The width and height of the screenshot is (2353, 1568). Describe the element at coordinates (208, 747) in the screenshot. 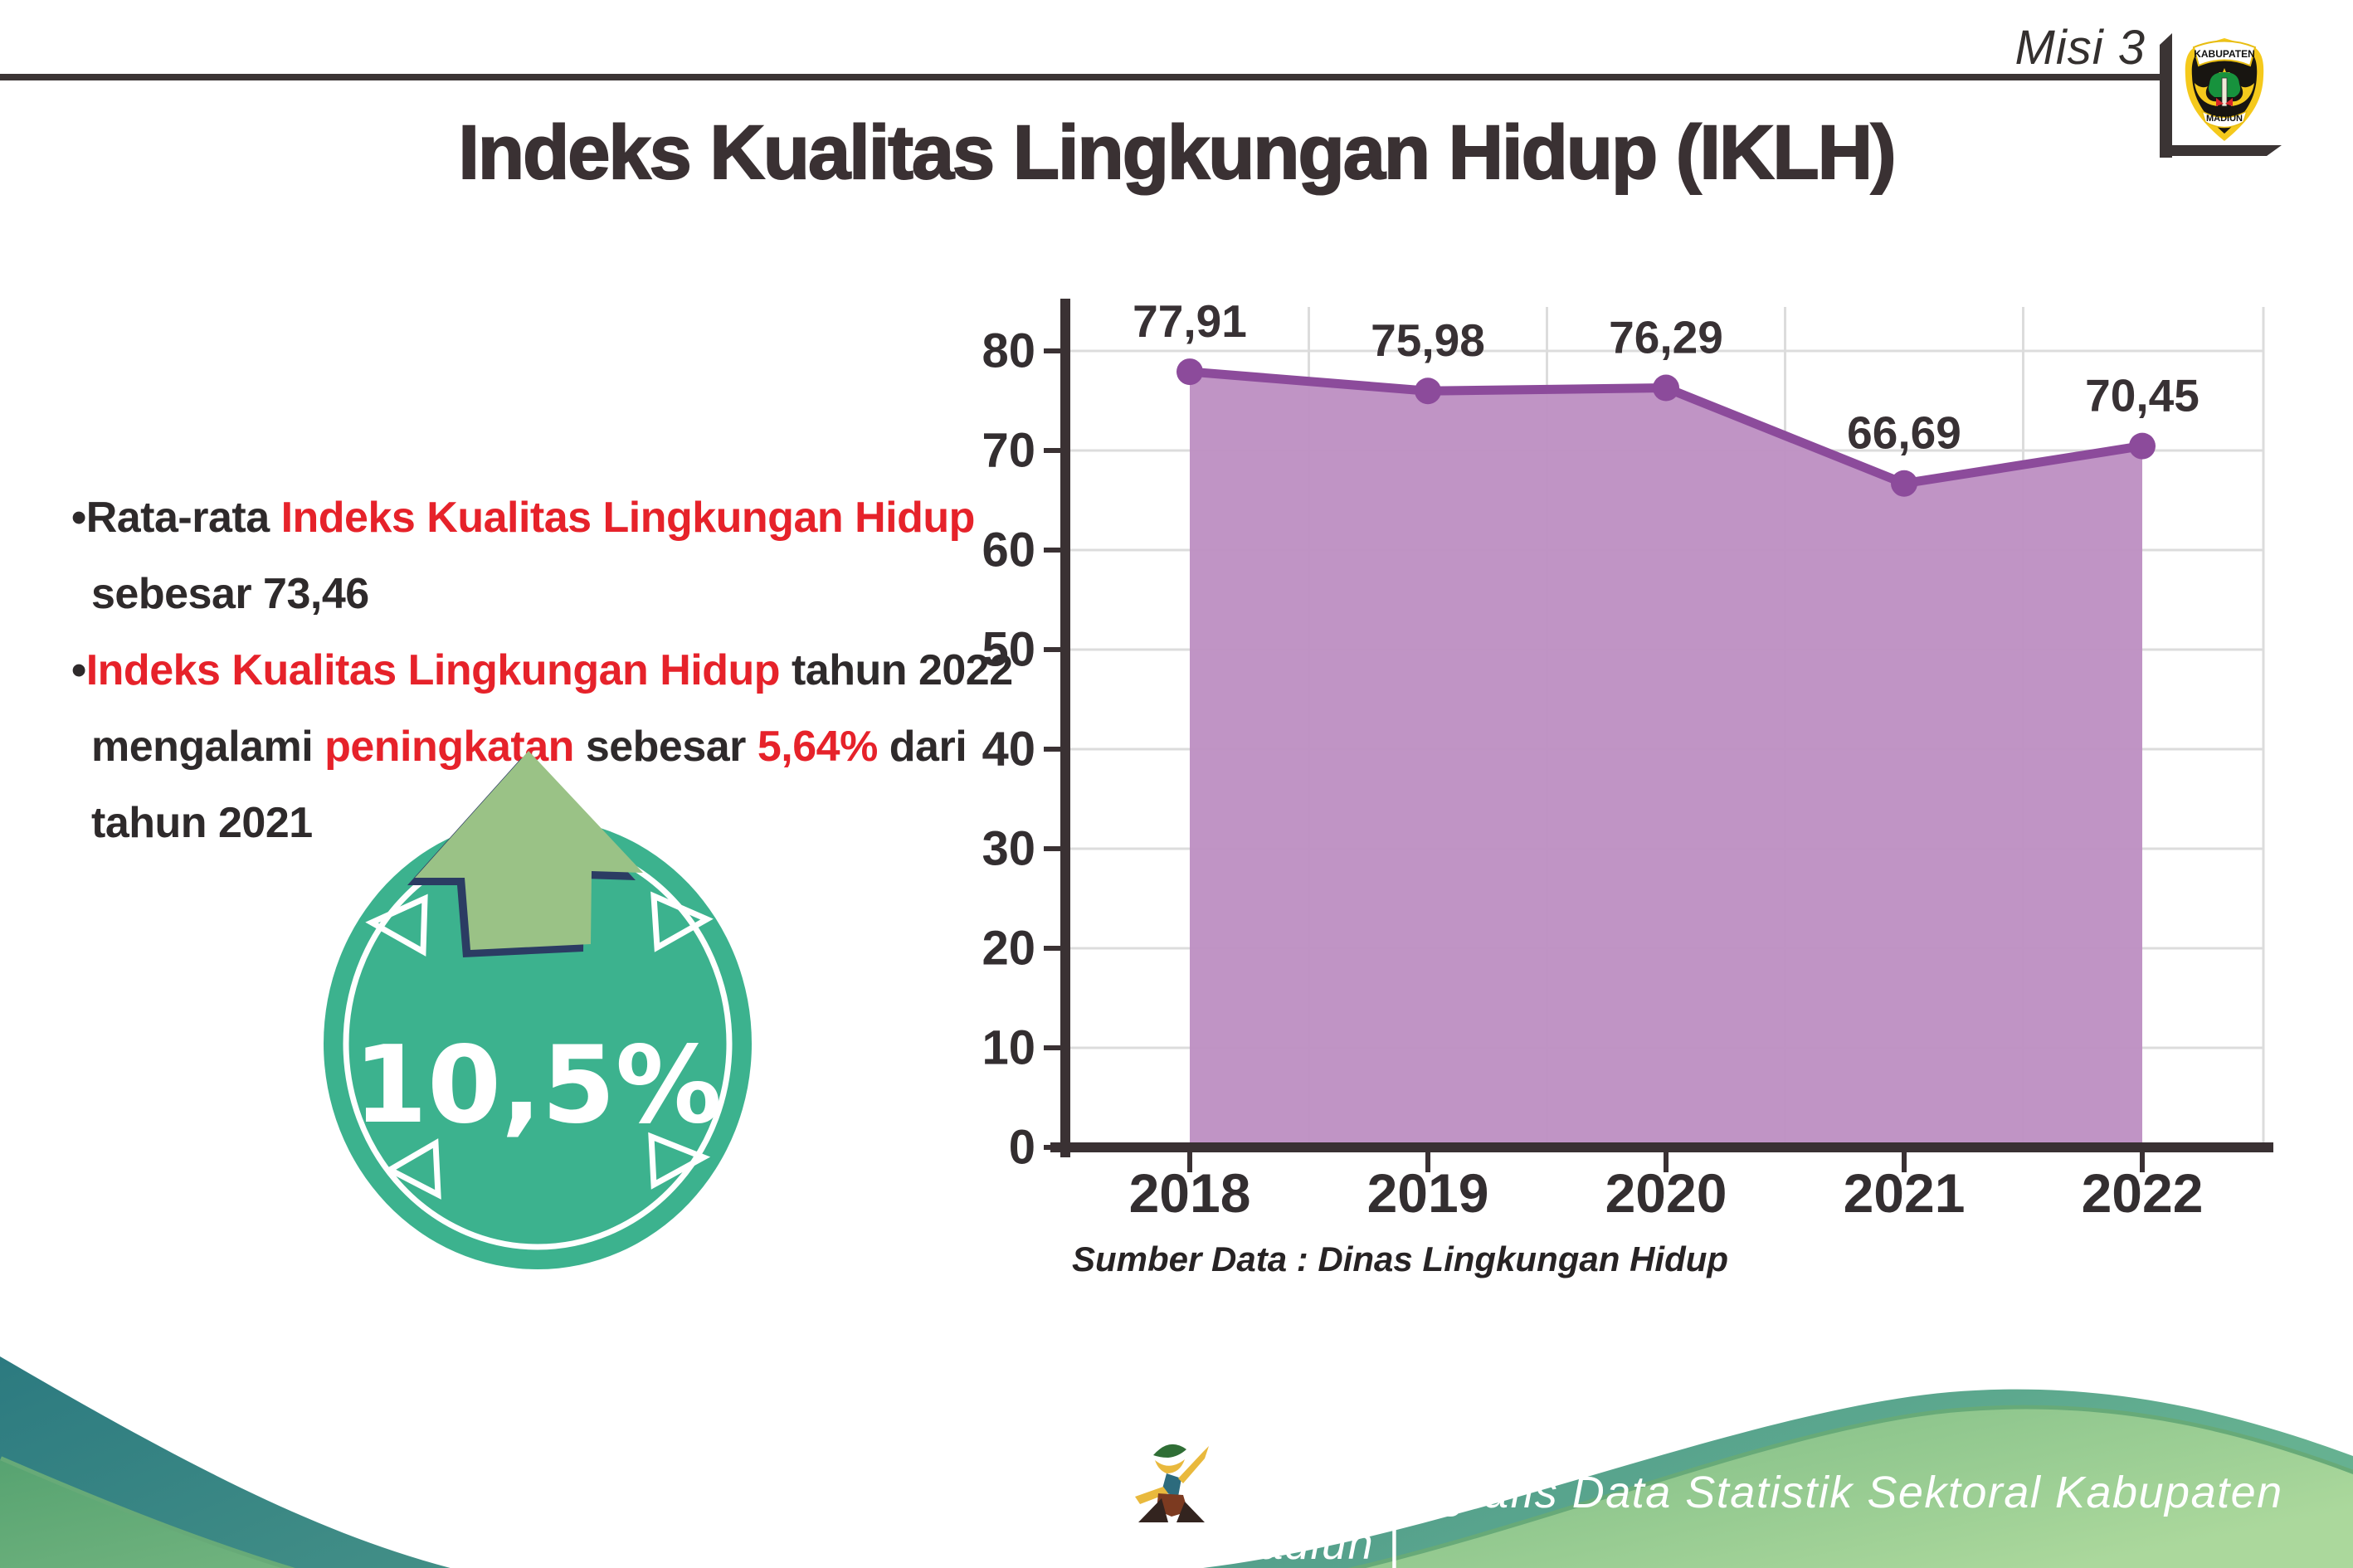

I see `bullet-text-segment: mengalami` at that location.